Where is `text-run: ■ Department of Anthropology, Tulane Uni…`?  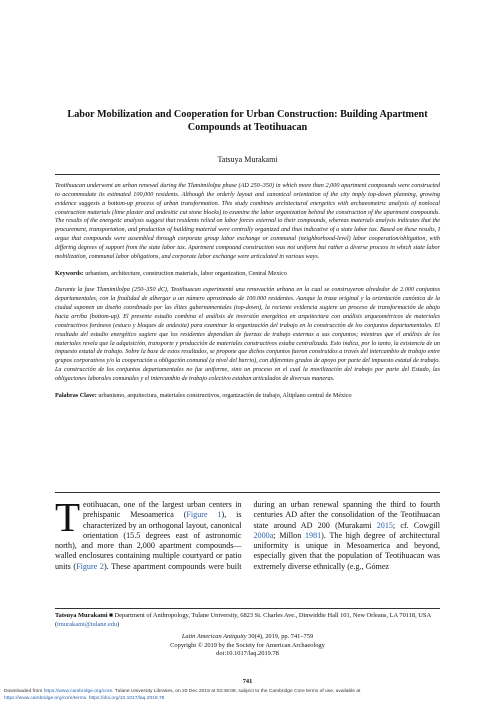
text-run: ■ Department of Anthropology, Tulane Uni… is located at coordinates (243, 620).